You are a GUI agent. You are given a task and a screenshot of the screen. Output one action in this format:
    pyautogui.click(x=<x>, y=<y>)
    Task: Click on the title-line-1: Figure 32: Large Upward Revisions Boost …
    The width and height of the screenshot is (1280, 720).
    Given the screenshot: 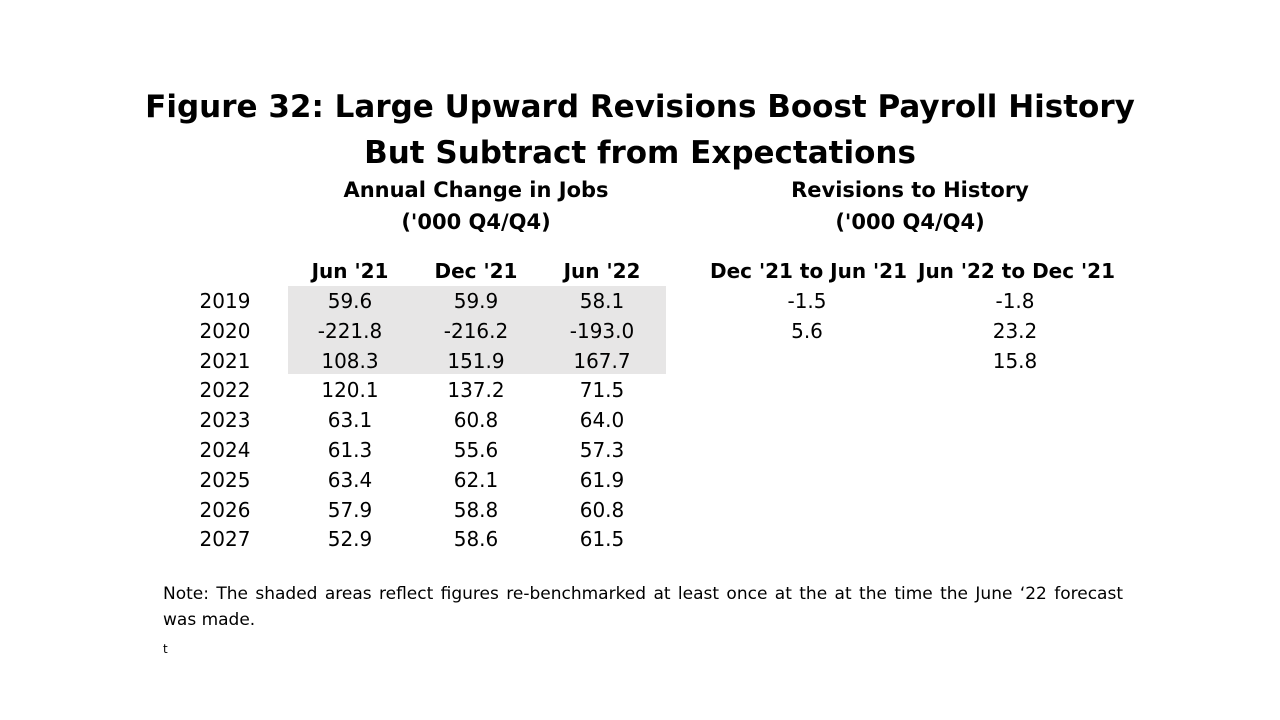 What is the action you would take?
    pyautogui.click(x=640, y=107)
    